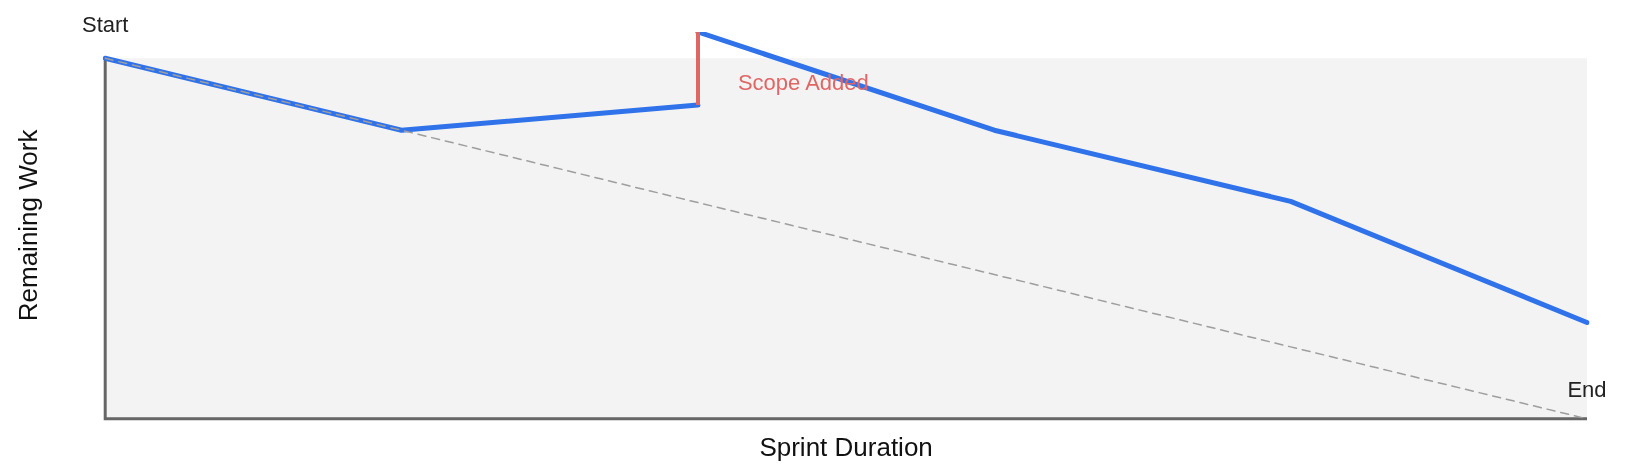  I want to click on x-axis-title: Sprint Duration, so click(846, 446).